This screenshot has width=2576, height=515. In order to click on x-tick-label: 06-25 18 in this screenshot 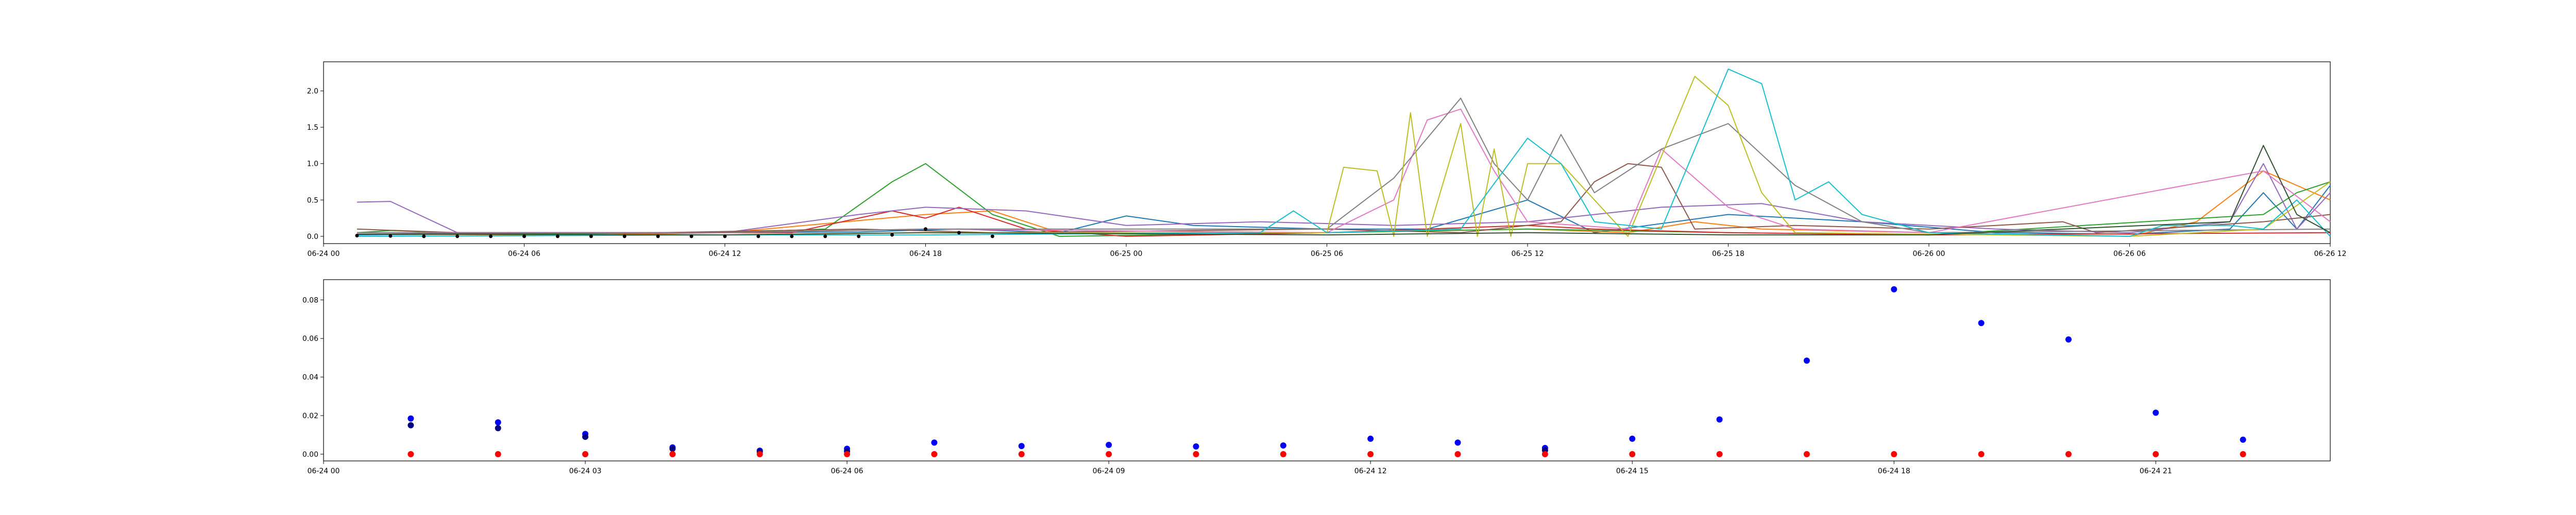, I will do `click(1728, 254)`.